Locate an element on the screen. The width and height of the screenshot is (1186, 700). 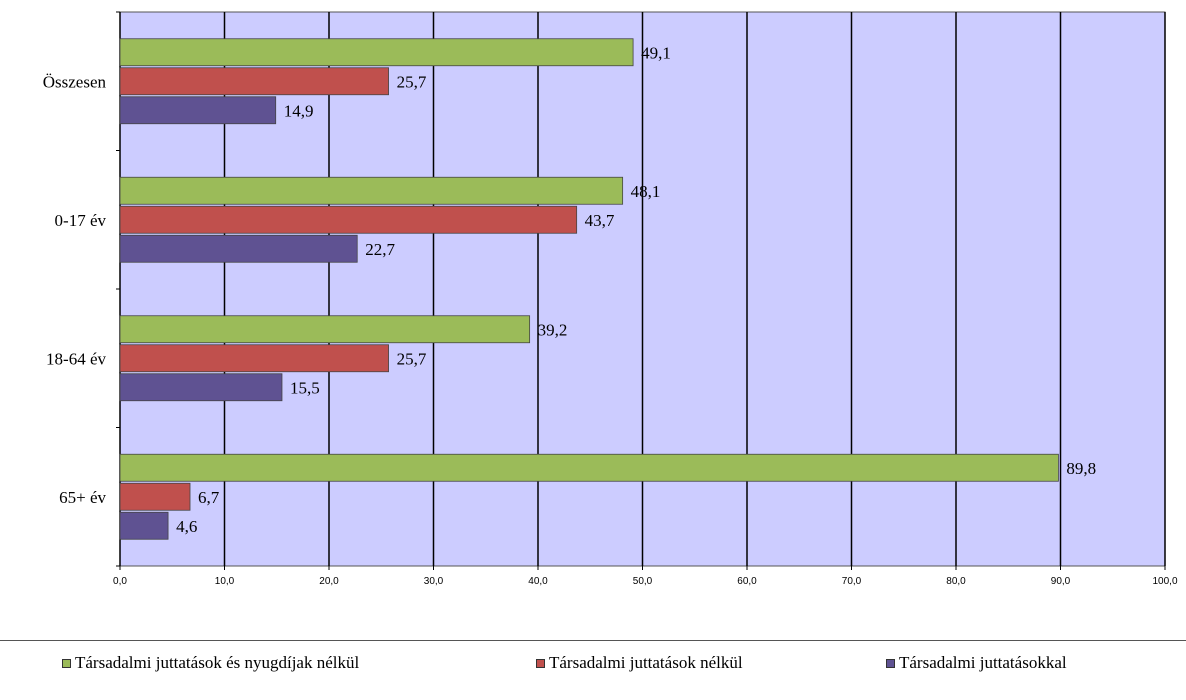
data-label: 49,1 is located at coordinates (656, 52).